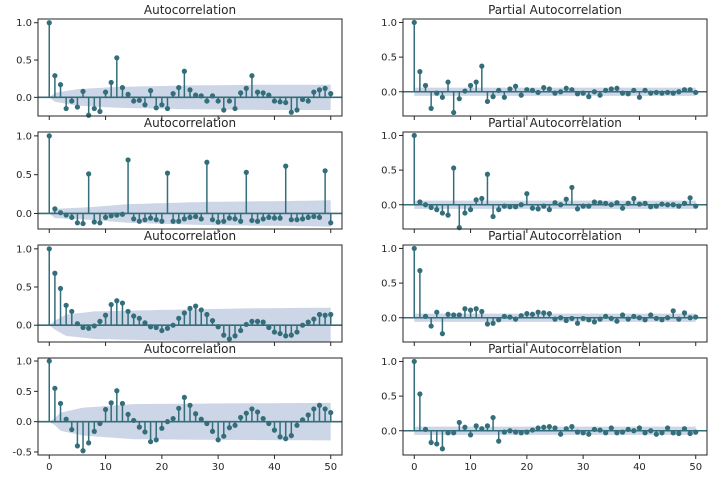 The height and width of the screenshot is (488, 723). What do you see at coordinates (389, 362) in the screenshot?
I see `ytick-label: 1.0` at bounding box center [389, 362].